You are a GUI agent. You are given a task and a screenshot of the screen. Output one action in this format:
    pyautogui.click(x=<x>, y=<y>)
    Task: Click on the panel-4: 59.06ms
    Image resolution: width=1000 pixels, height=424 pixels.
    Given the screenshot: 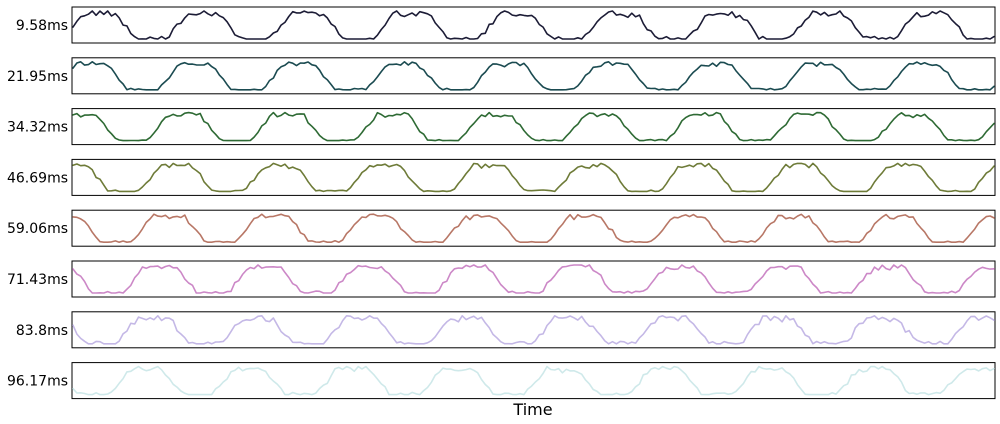 What is the action you would take?
    pyautogui.click(x=501, y=228)
    